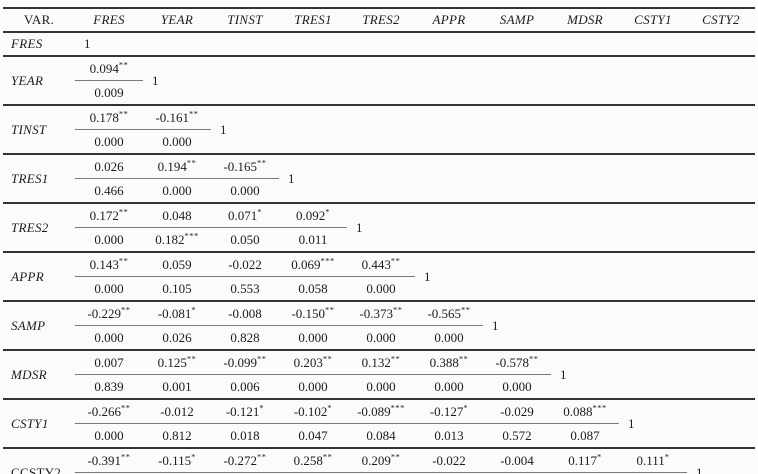  Describe the element at coordinates (313, 264) in the screenshot. I see `coefficient-cell: 0.069***` at that location.